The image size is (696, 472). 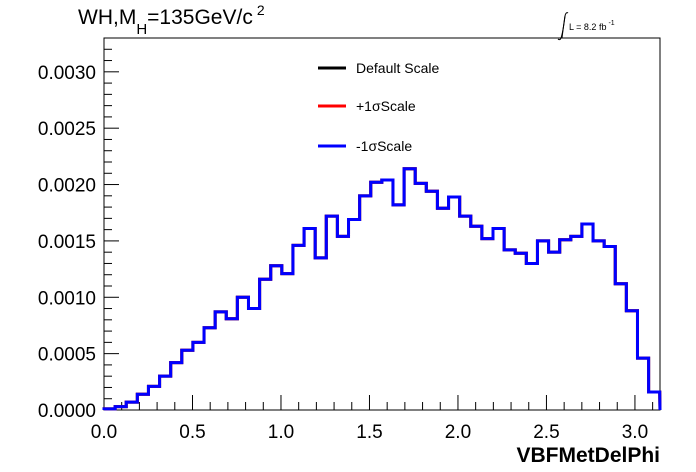 I want to click on x-tick-label: 1.0, so click(x=281, y=432).